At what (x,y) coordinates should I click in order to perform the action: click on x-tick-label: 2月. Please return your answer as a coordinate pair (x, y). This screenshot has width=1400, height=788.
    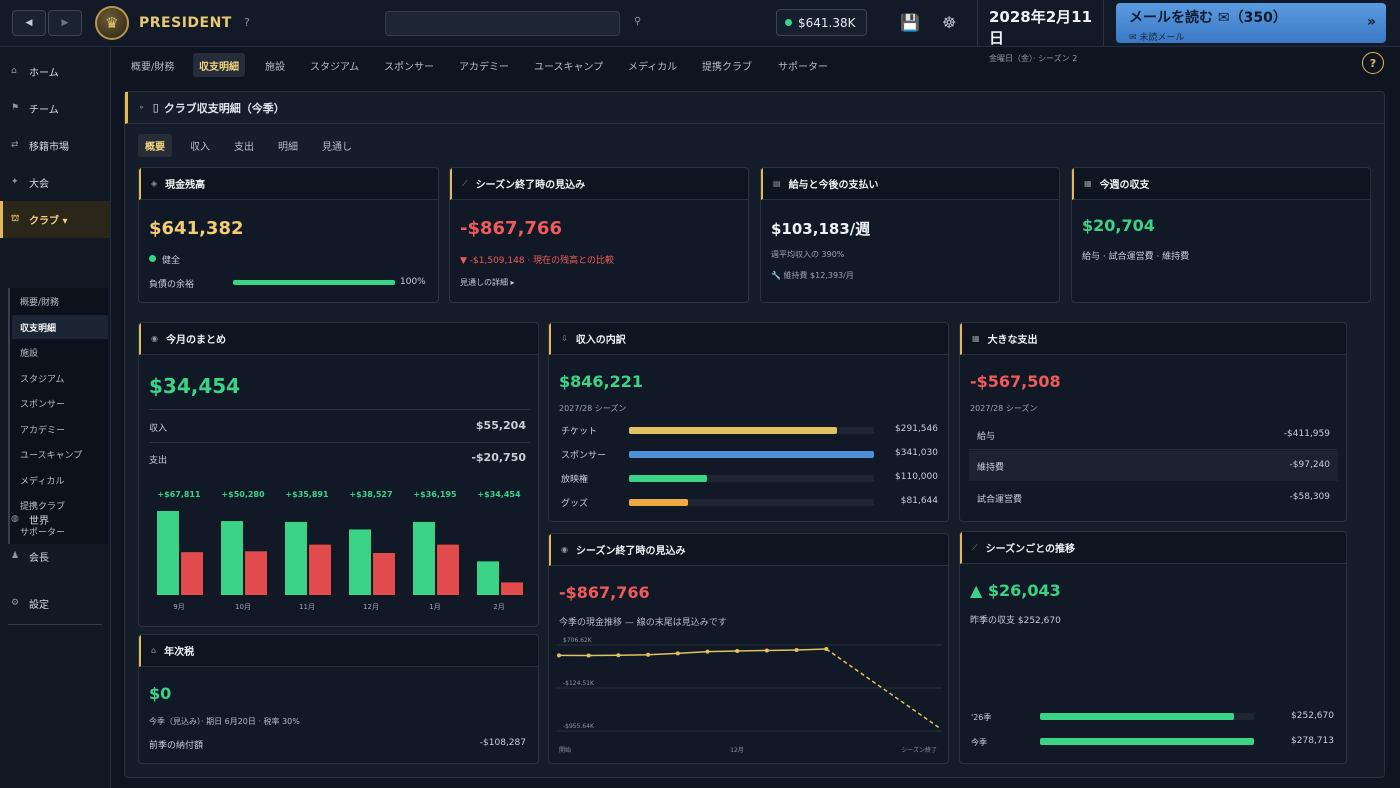
    Looking at the image, I should click on (498, 607).